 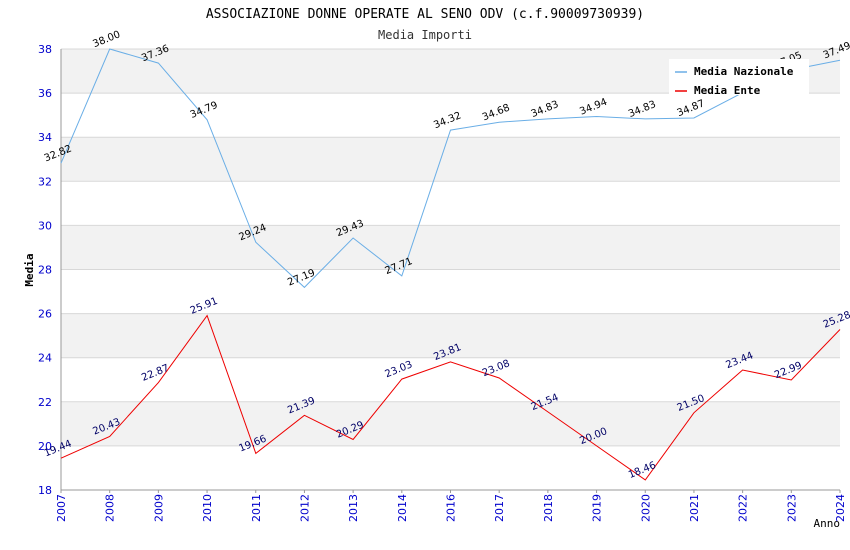 I want to click on y-tick-label: 36, so click(x=45, y=93).